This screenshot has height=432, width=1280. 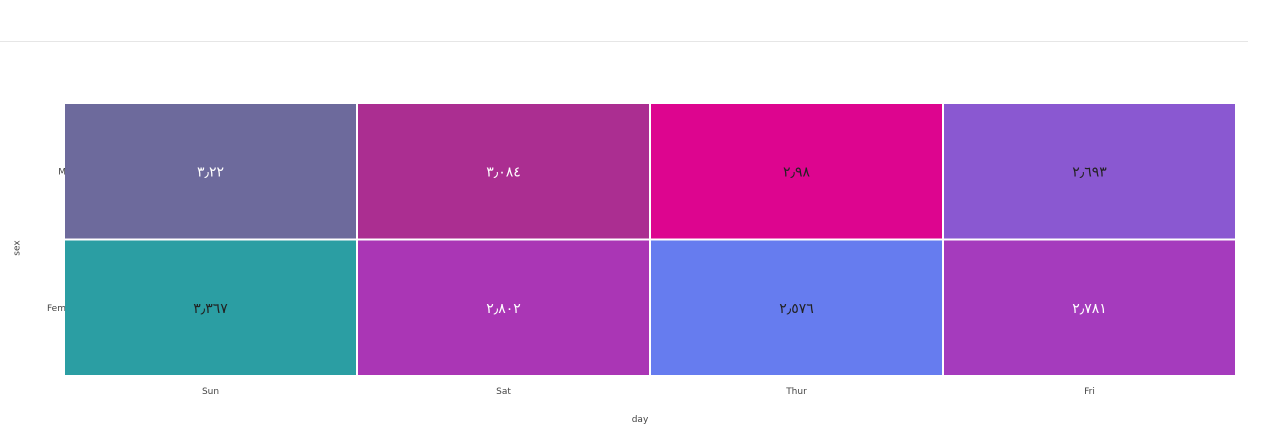 I want to click on cell-value-label: ٢٫٩٨, so click(x=797, y=172).